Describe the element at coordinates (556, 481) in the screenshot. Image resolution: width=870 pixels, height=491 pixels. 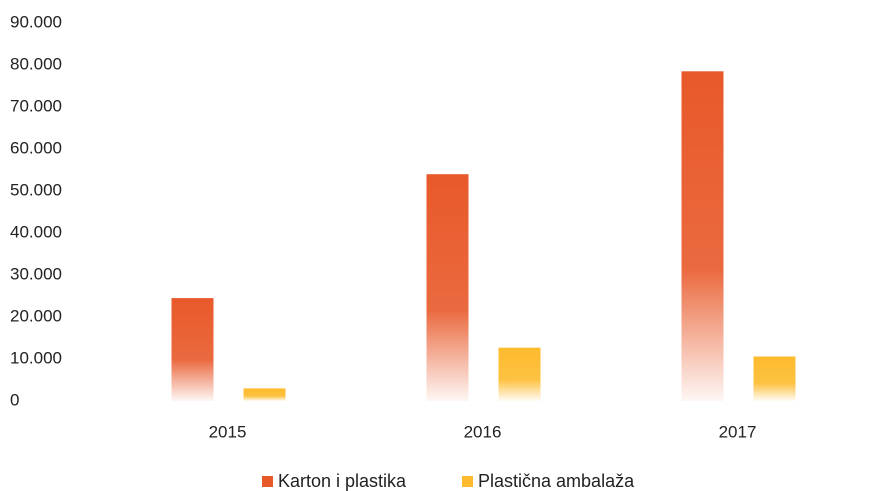
I see `legend-label: Plastična ambalaža` at that location.